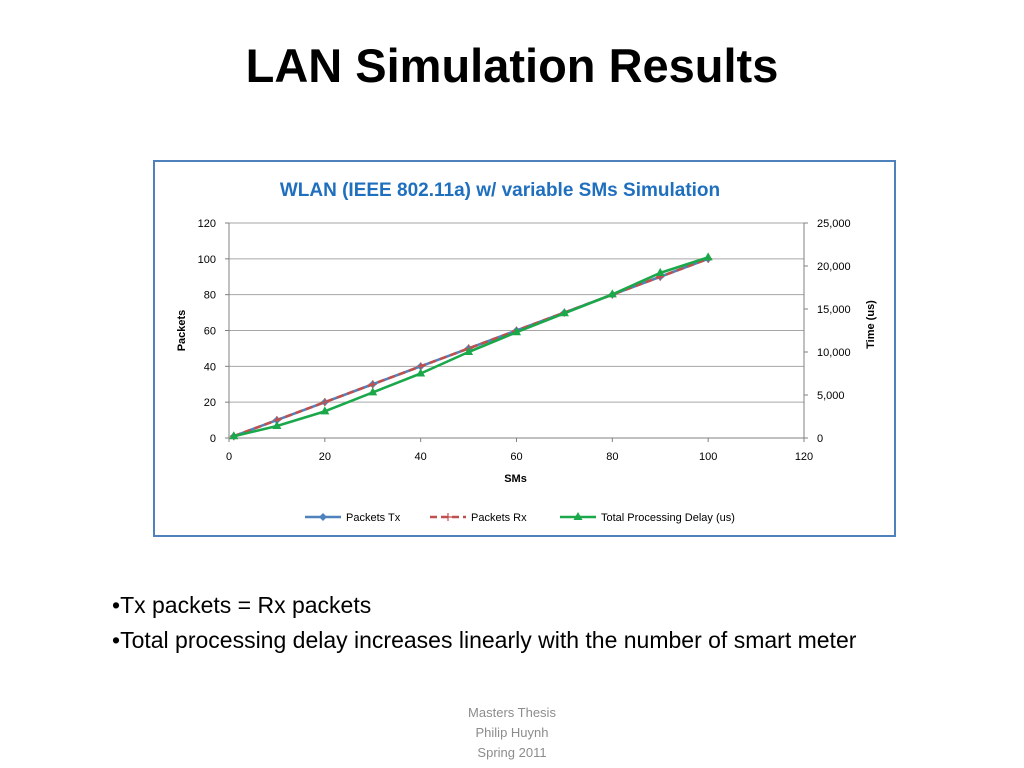 The height and width of the screenshot is (768, 1024). Describe the element at coordinates (871, 324) in the screenshot. I see `y2-axis-title: Time (us)` at that location.